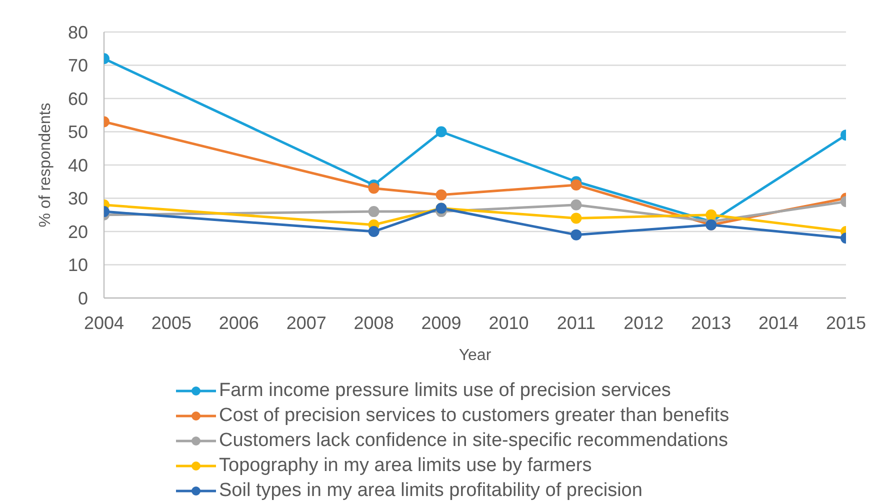  Describe the element at coordinates (374, 322) in the screenshot. I see `x-tick-label: 2008` at that location.